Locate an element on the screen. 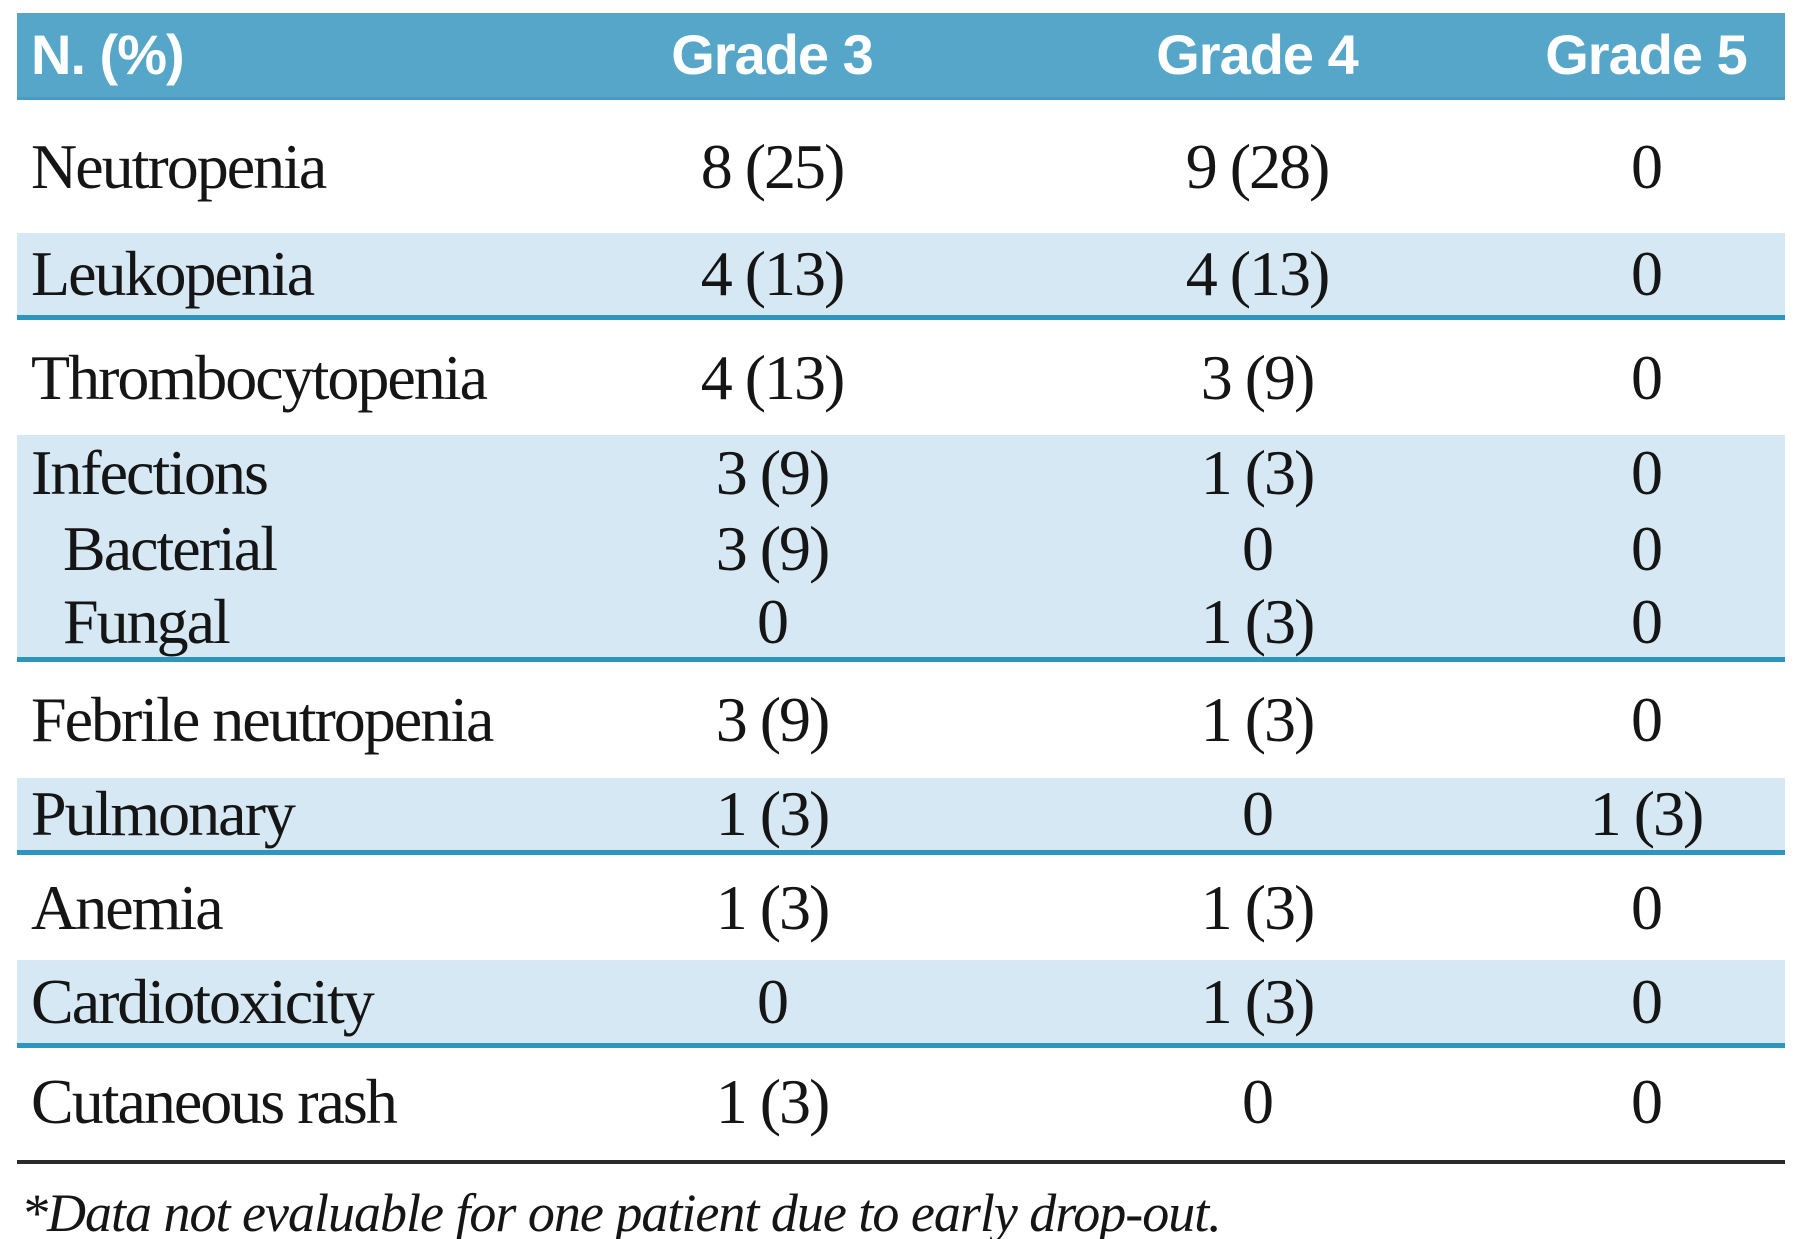 This screenshot has height=1239, width=1800. grade4-cell: 3 (9) is located at coordinates (1258, 377).